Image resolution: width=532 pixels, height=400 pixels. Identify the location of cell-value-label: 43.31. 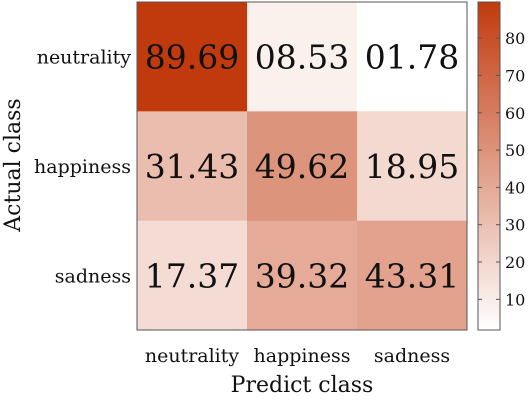
(412, 275).